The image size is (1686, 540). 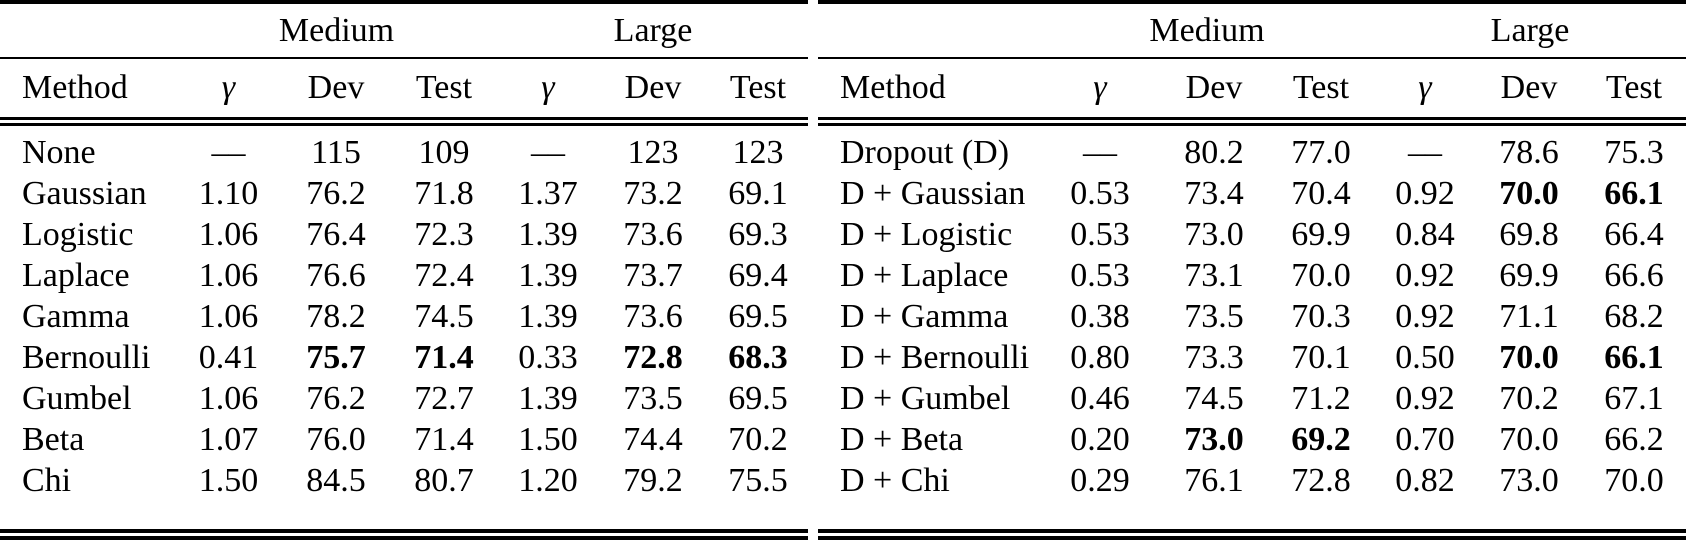 I want to click on value-cell: 0.41, so click(x=228, y=357).